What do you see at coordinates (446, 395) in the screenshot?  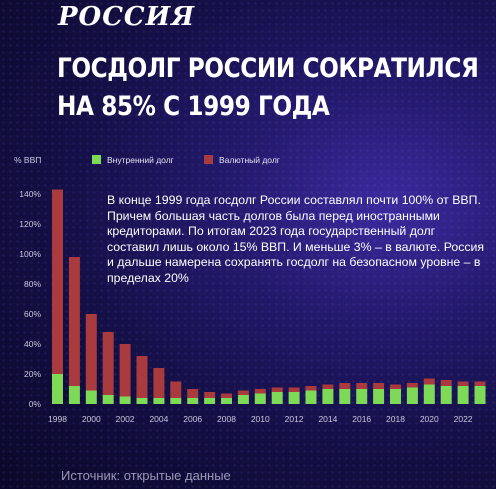 I see `bar-domestic-2021` at bounding box center [446, 395].